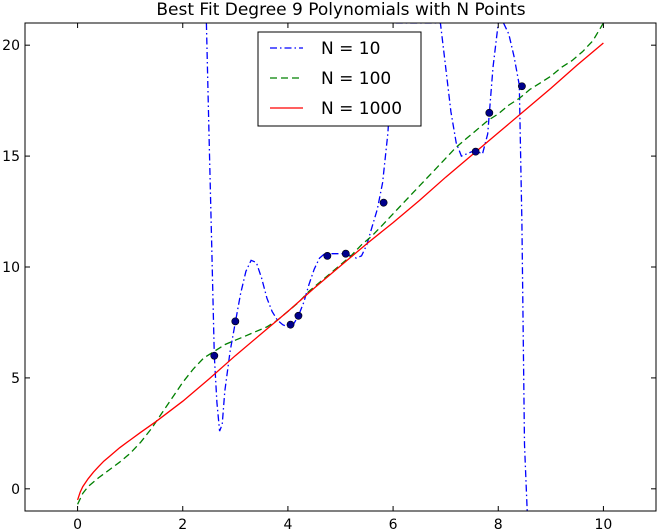  I want to click on x-tick-label: 10, so click(604, 524).